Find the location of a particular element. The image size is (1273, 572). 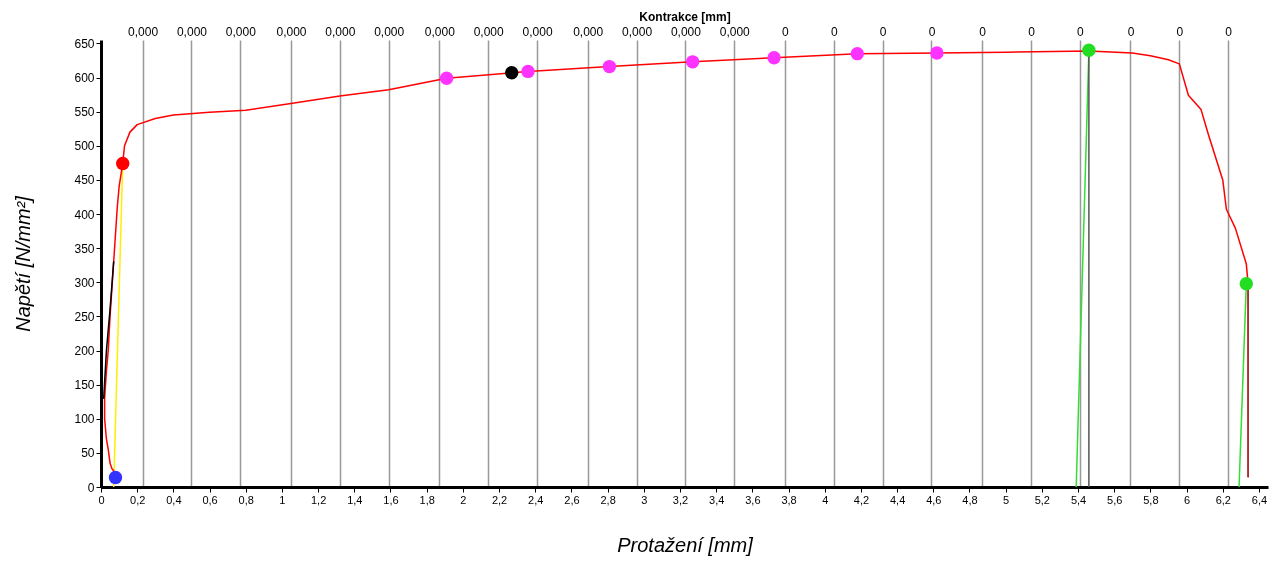

x-tick-label: 4,4 is located at coordinates (897, 499).